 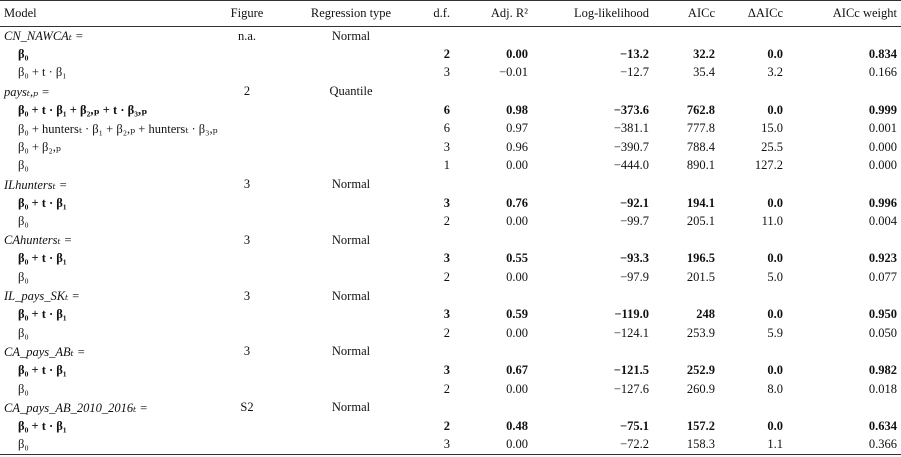 What do you see at coordinates (700, 221) in the screenshot?
I see `aicc-cell: 205.1` at bounding box center [700, 221].